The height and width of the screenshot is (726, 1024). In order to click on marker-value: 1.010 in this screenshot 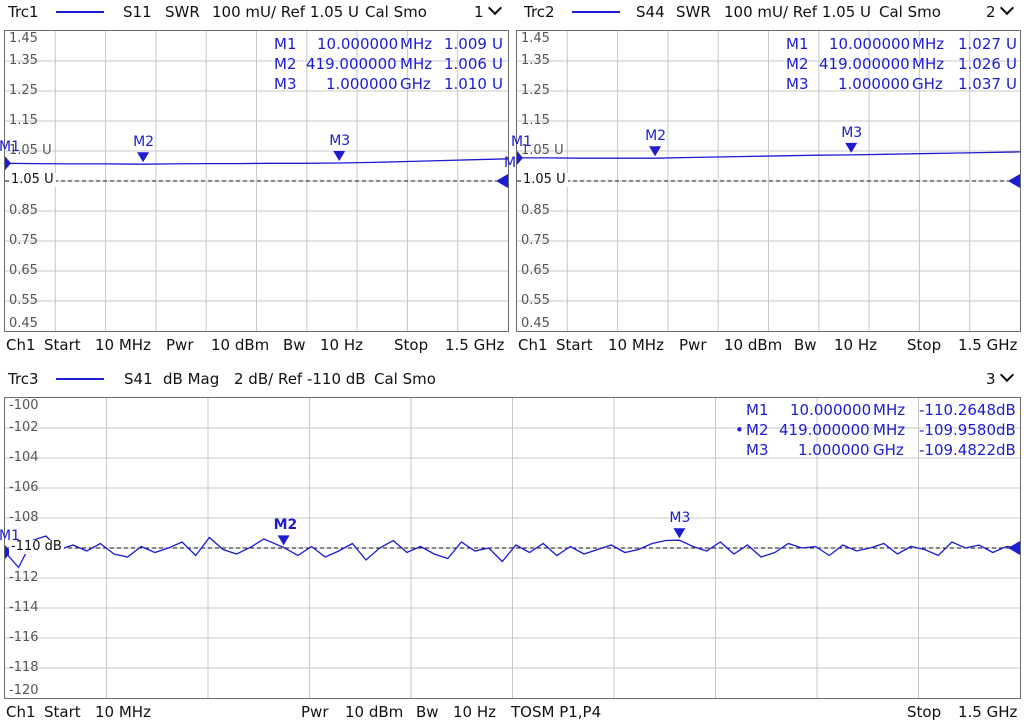, I will do `click(465, 84)`.